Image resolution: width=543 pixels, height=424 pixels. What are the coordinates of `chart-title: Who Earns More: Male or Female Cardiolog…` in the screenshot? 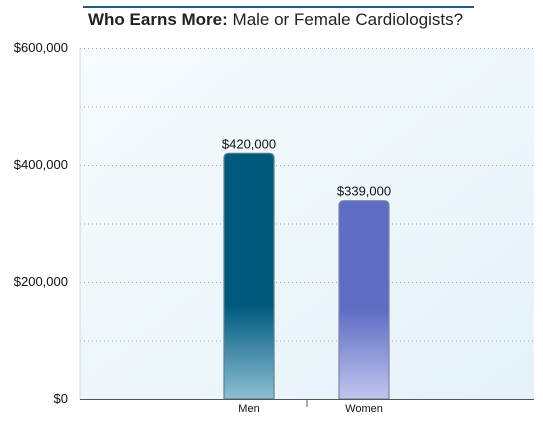 It's located at (275, 20).